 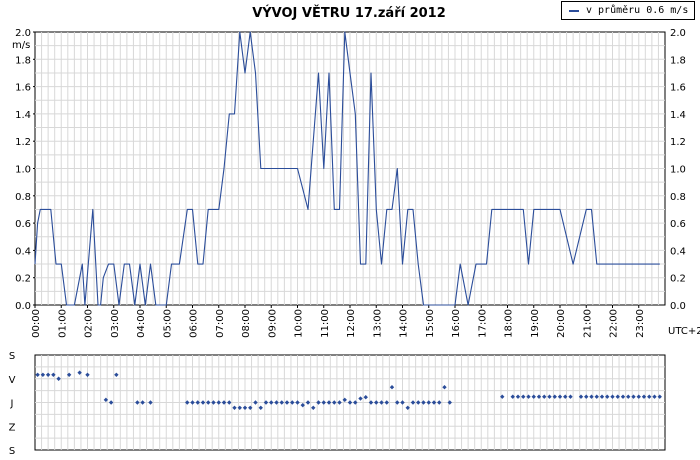 I want to click on x-tick-label: 23:00, so click(x=640, y=323).